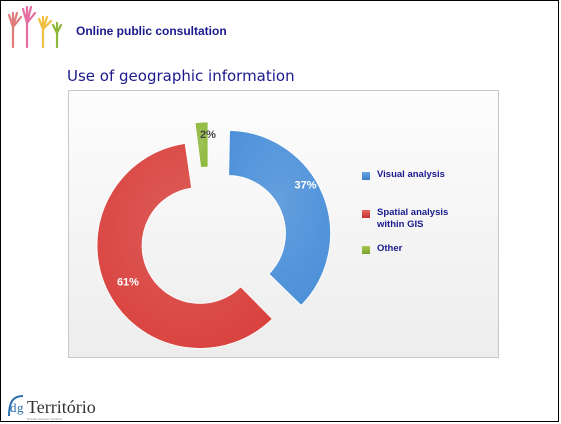  Describe the element at coordinates (279, 218) in the screenshot. I see `slice-visual-analysis` at that location.